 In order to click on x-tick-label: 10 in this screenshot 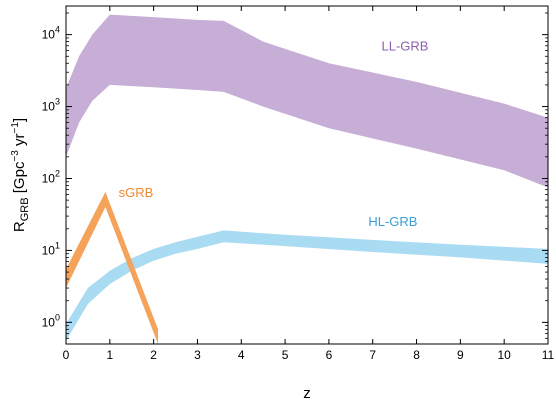, I will do `click(505, 355)`.